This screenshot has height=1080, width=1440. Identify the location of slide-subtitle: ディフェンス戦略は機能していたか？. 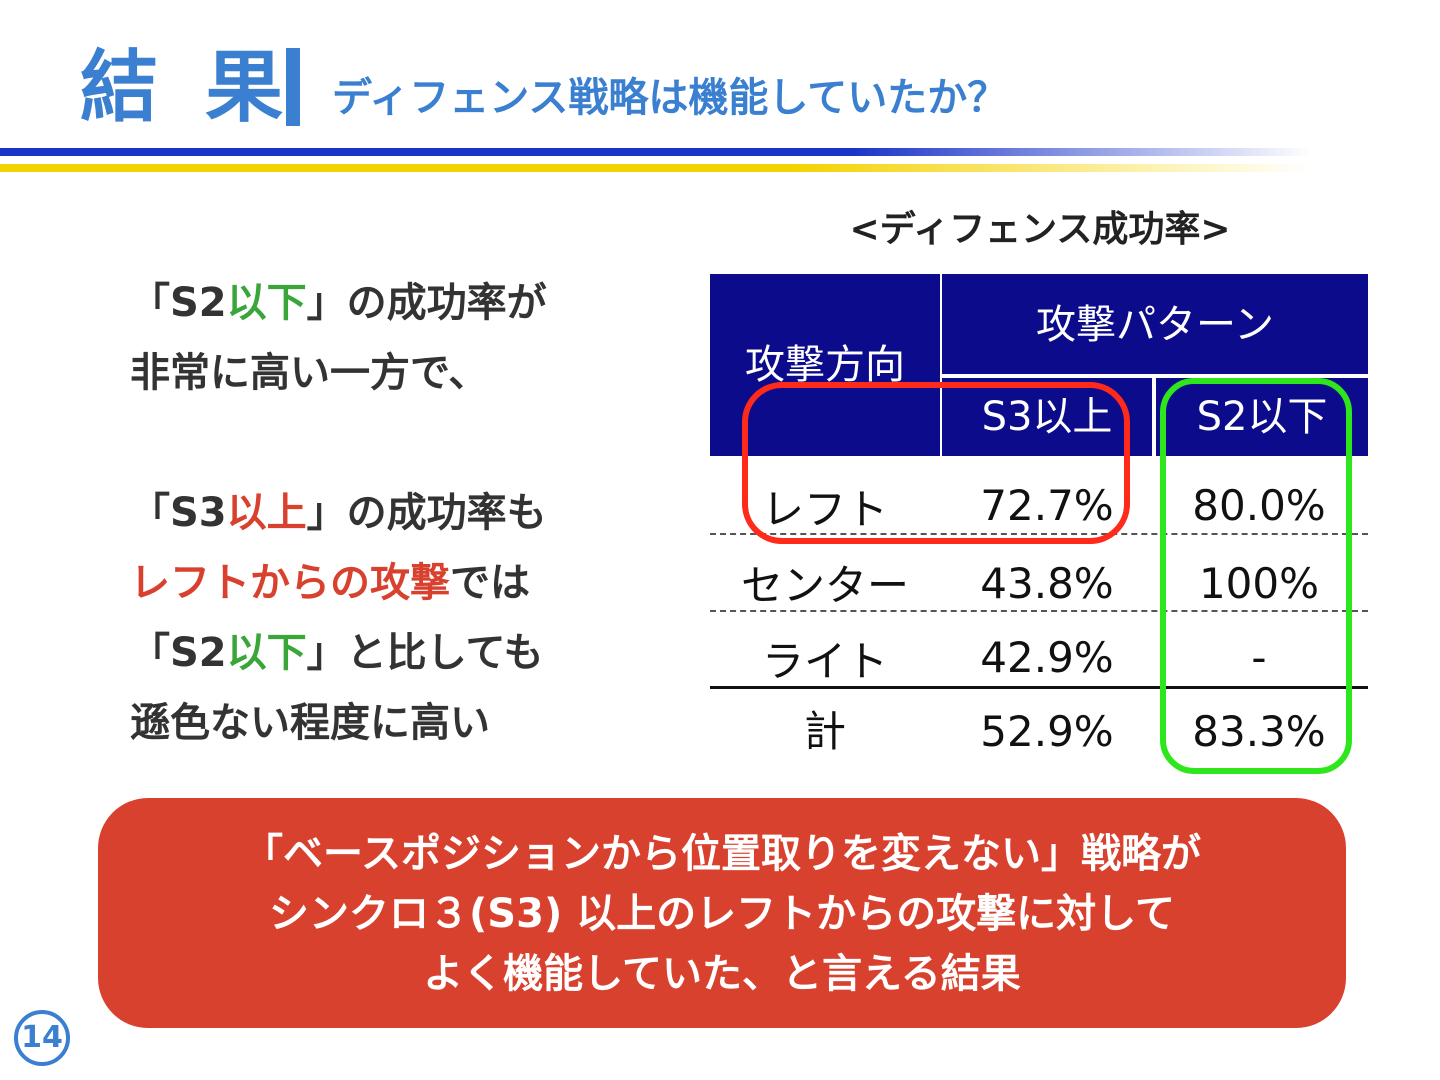
(670, 98).